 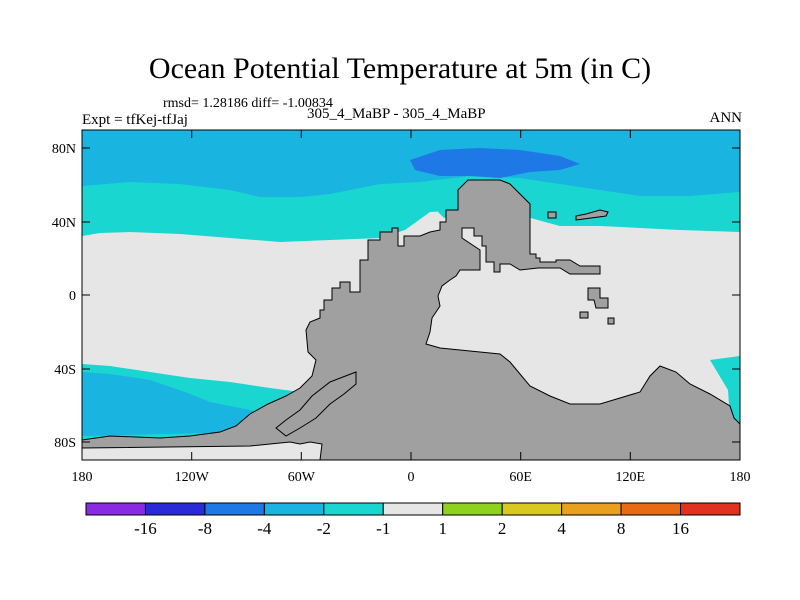 What do you see at coordinates (442, 528) in the screenshot?
I see `colorbar-label: 1` at bounding box center [442, 528].